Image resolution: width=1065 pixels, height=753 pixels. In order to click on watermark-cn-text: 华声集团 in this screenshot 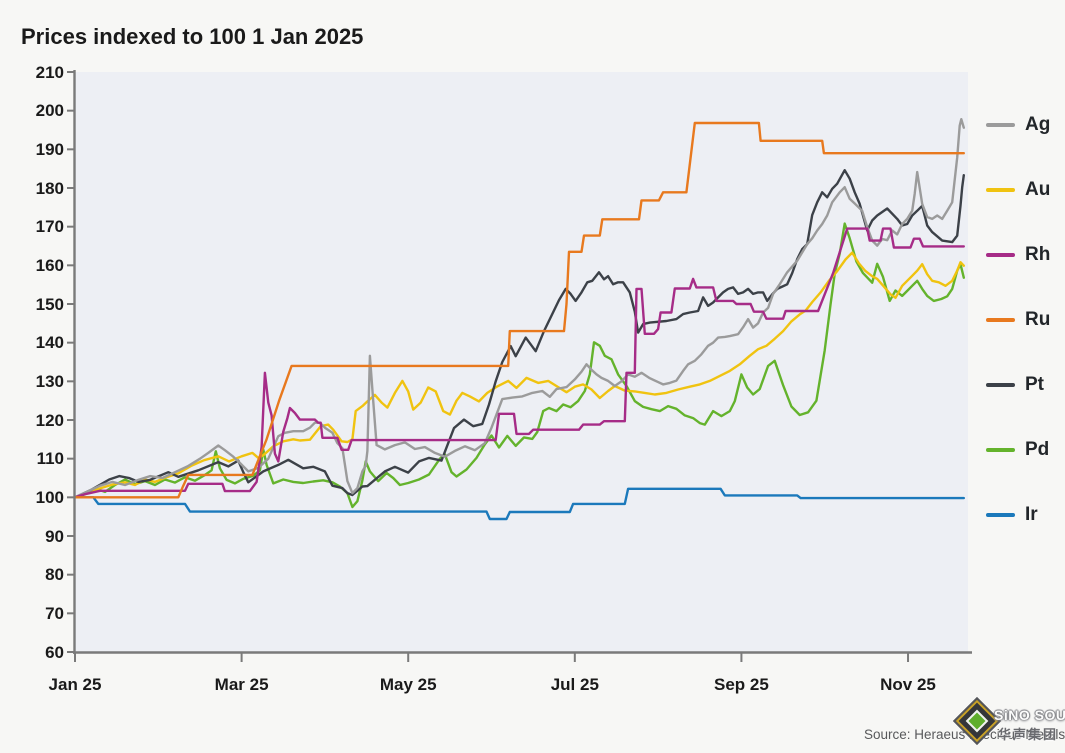, I will do `click(1028, 734)`.